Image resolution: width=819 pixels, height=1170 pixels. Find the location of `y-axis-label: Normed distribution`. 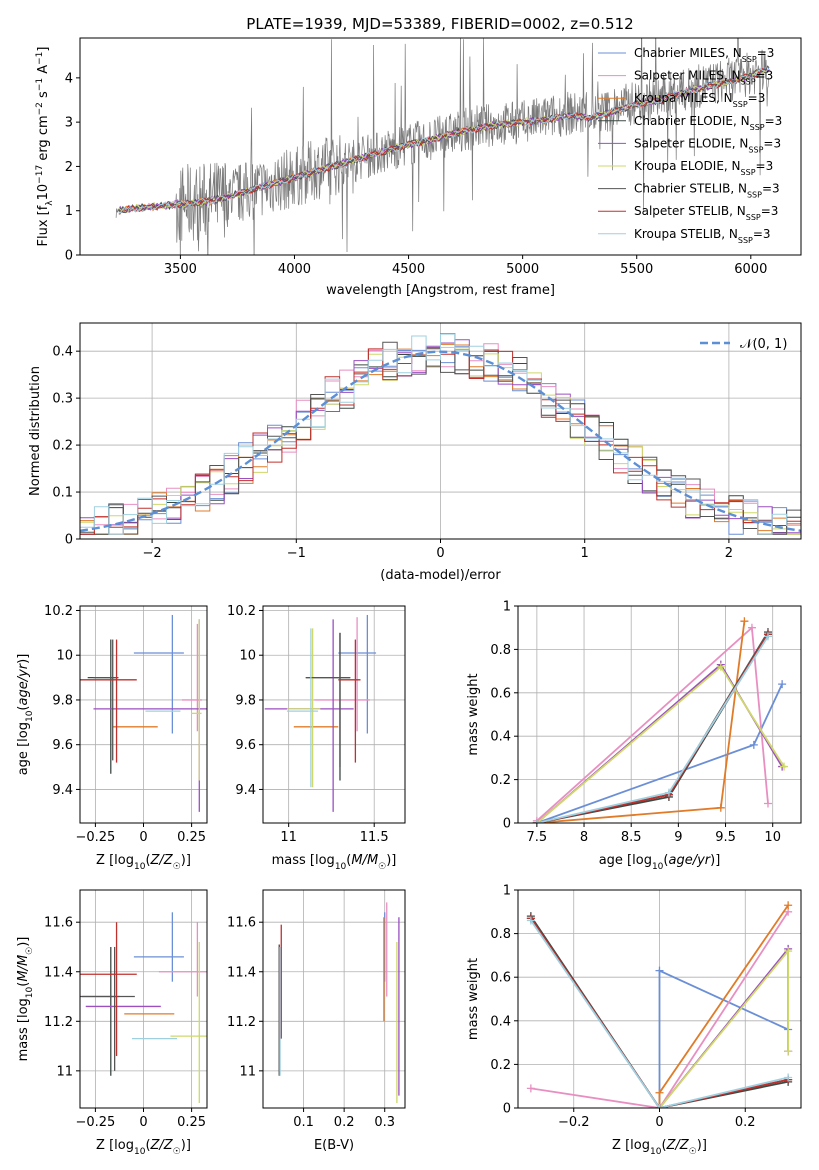

y-axis-label: Normed distribution is located at coordinates (35, 431).